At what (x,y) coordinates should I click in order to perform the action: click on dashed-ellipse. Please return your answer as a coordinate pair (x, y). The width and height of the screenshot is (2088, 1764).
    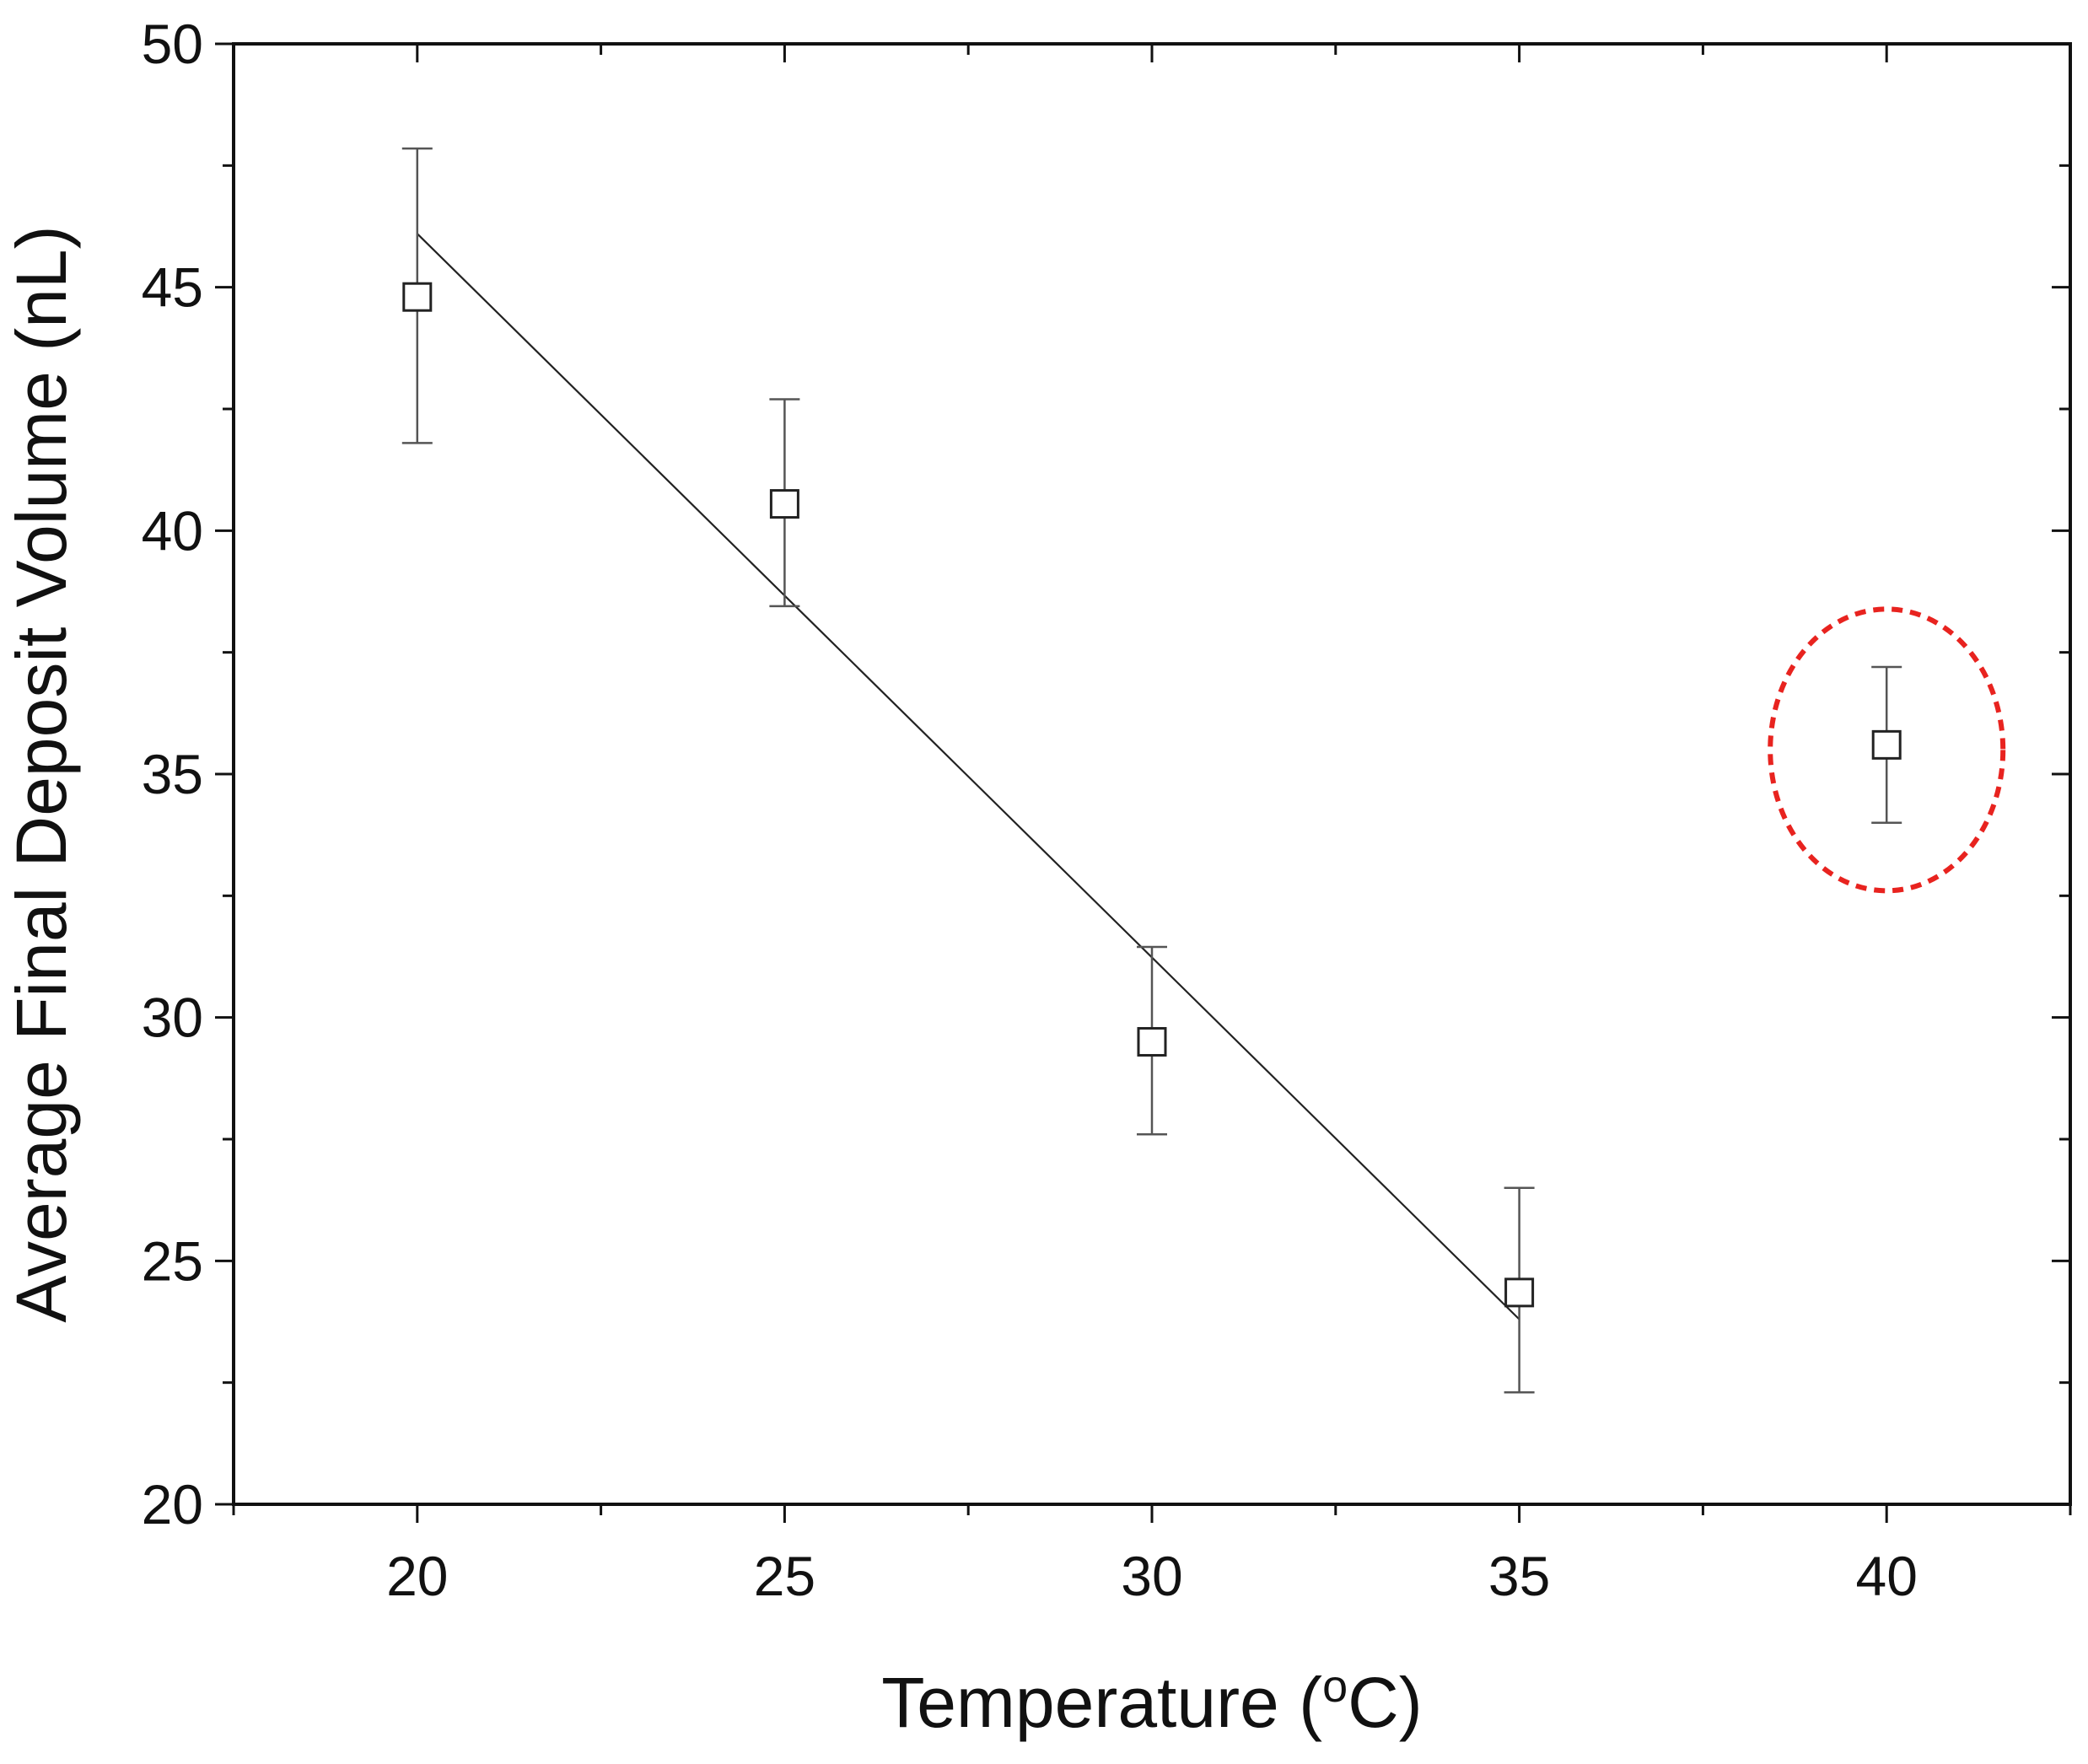
    Looking at the image, I should click on (1887, 750).